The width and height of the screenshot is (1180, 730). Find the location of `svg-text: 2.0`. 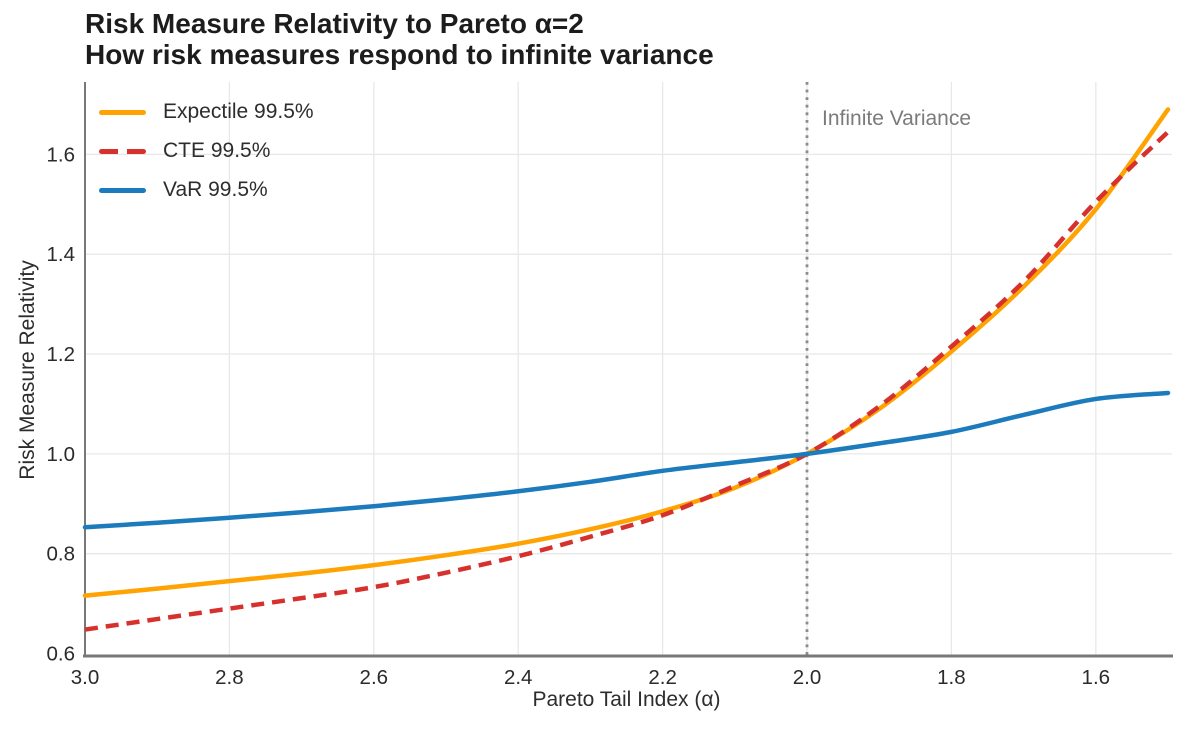

svg-text: 2.0 is located at coordinates (807, 677).